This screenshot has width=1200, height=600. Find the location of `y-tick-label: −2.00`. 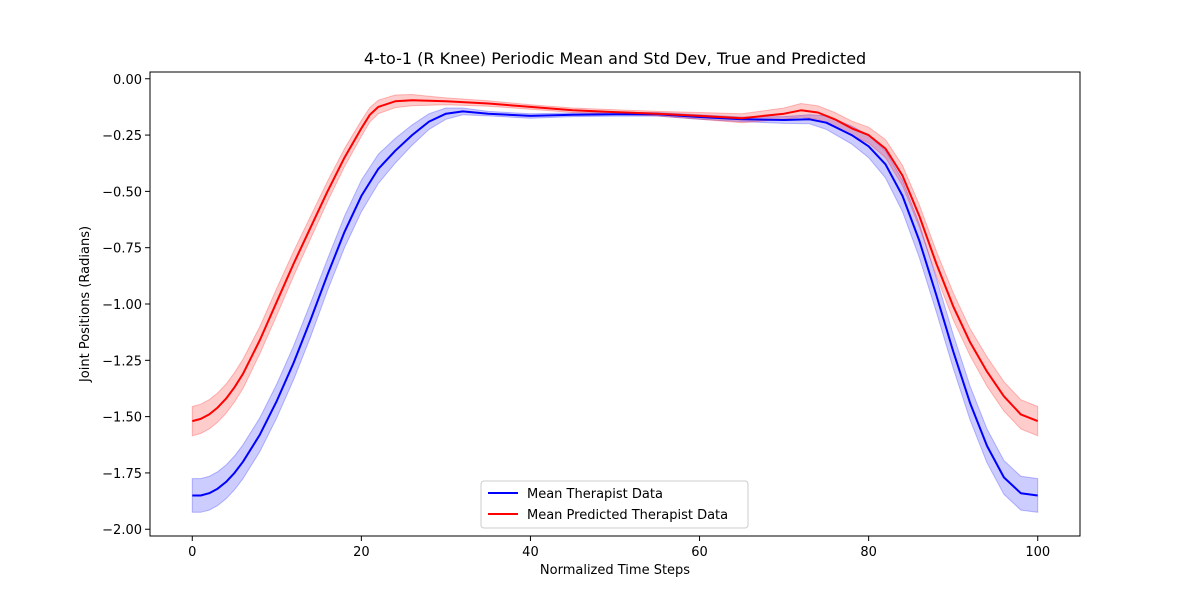

y-tick-label: −2.00 is located at coordinates (122, 530).